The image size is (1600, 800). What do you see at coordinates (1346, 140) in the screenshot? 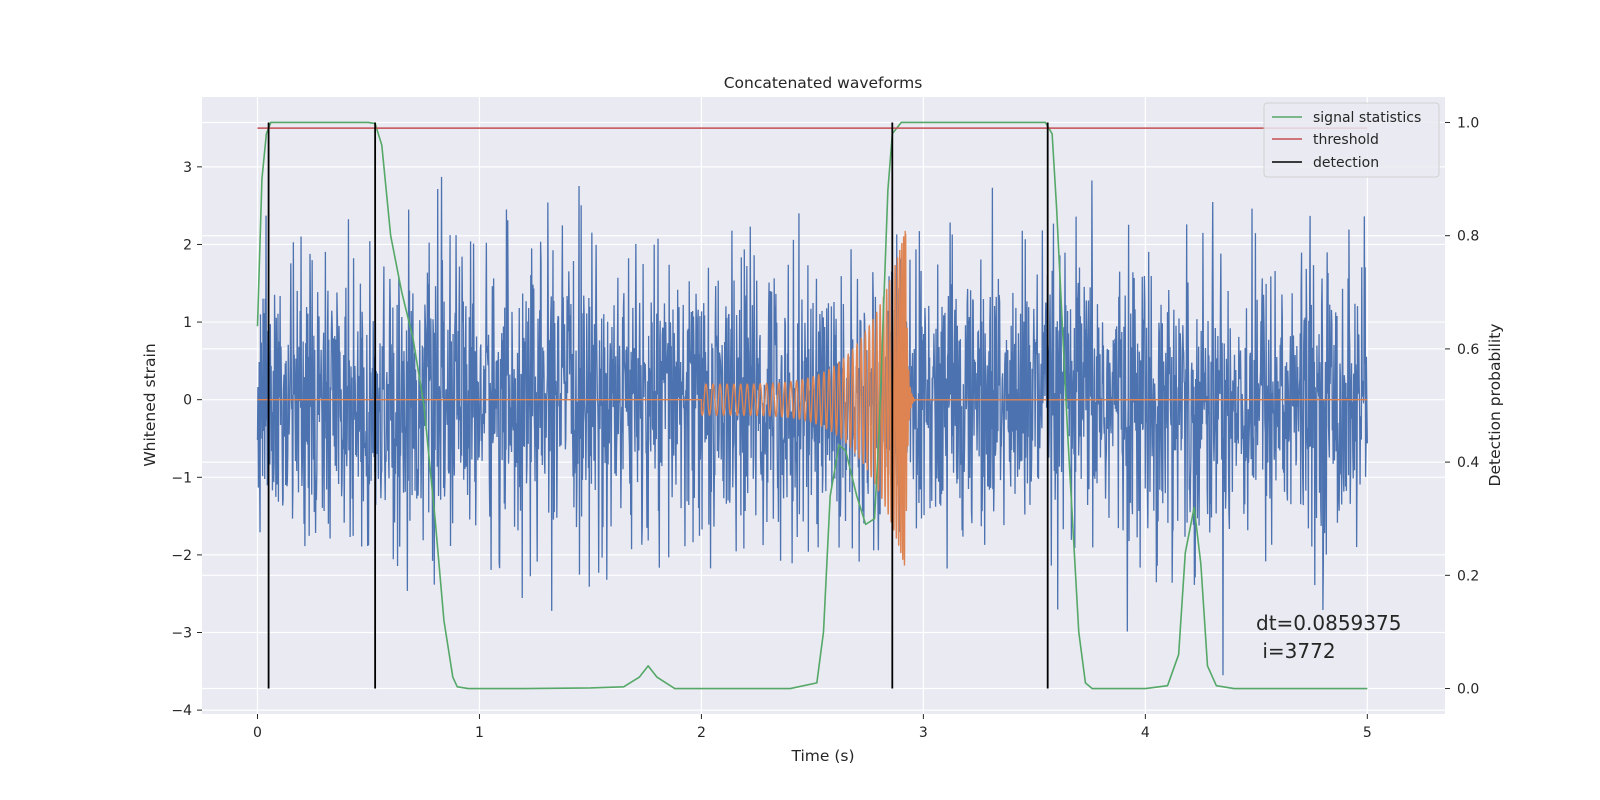
I see `legend-label-threshold: threshold` at bounding box center [1346, 140].